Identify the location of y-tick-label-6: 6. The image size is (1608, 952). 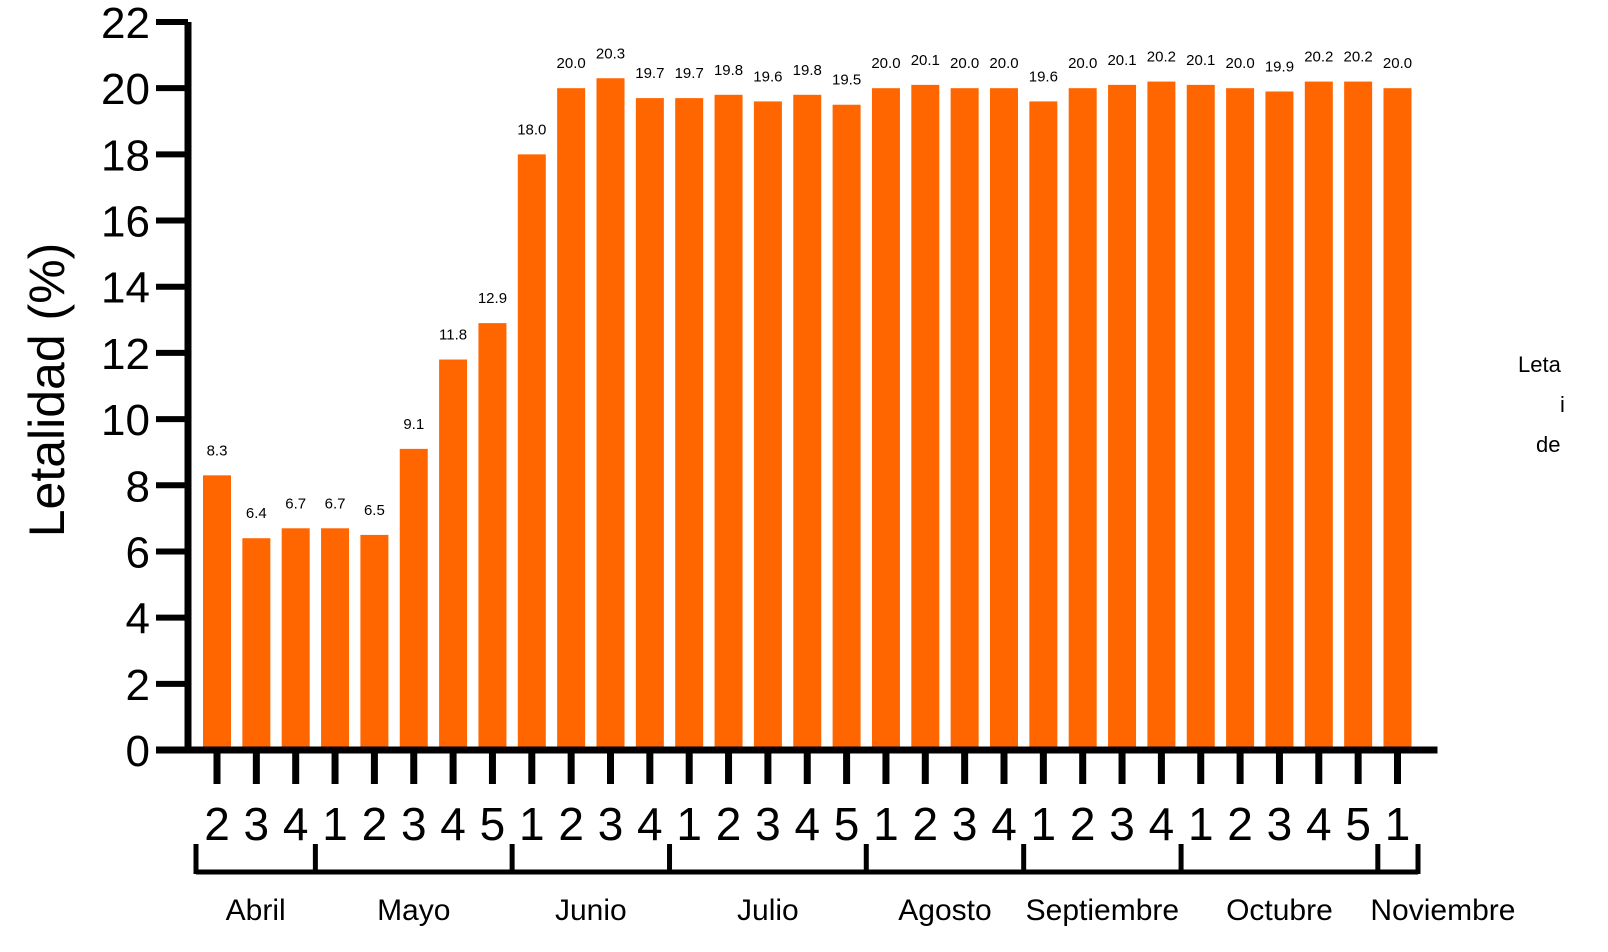
(138, 552).